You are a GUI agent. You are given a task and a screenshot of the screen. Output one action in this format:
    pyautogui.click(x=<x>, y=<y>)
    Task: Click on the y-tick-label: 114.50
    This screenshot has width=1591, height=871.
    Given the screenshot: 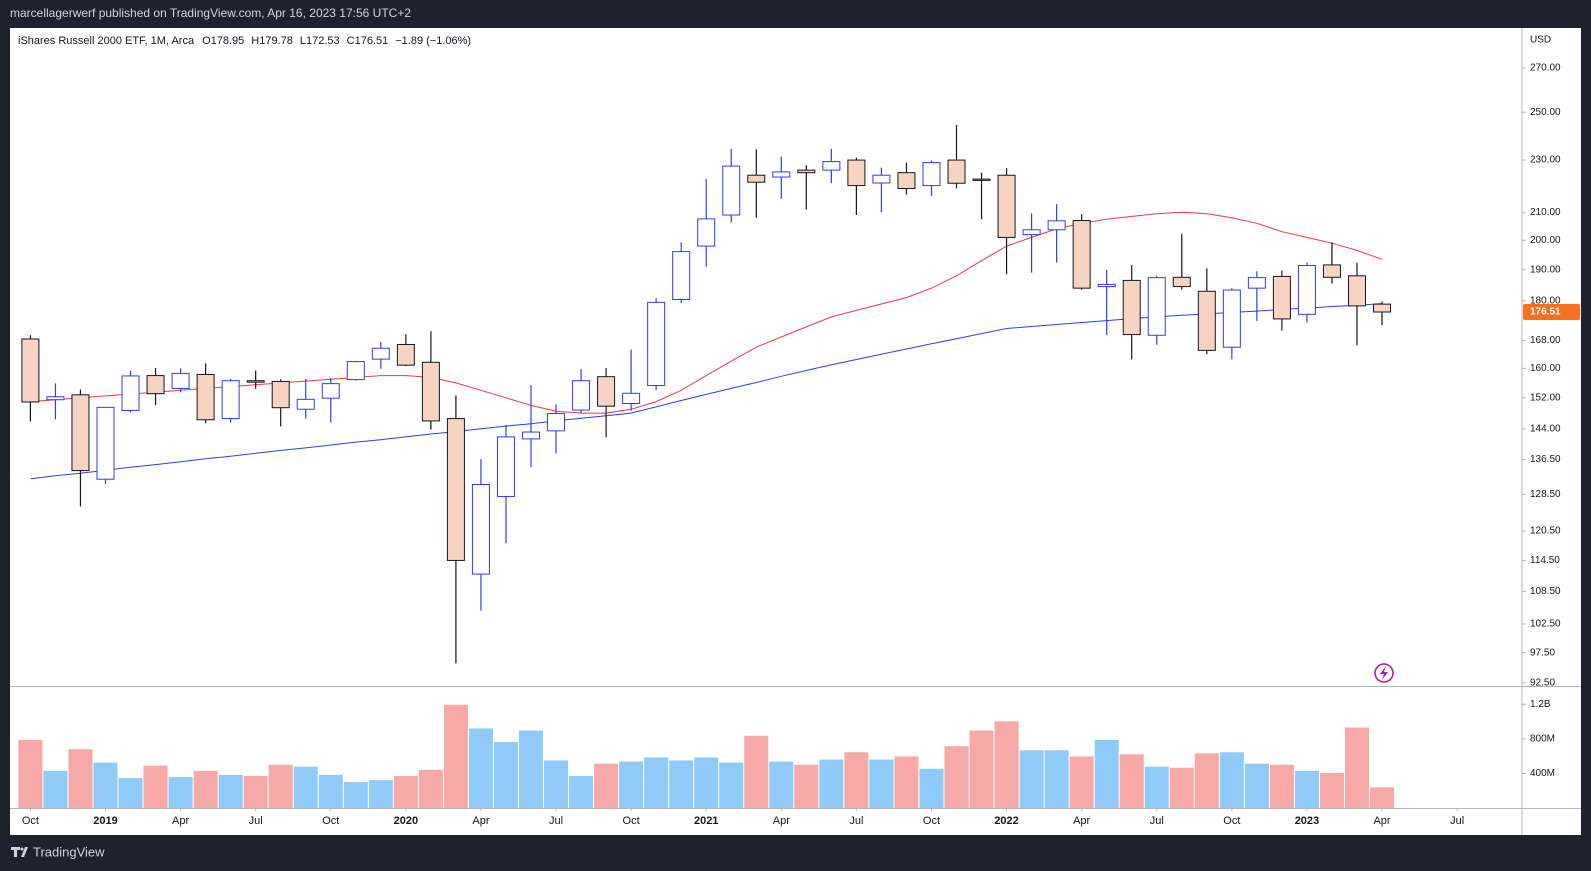 What is the action you would take?
    pyautogui.click(x=1545, y=560)
    